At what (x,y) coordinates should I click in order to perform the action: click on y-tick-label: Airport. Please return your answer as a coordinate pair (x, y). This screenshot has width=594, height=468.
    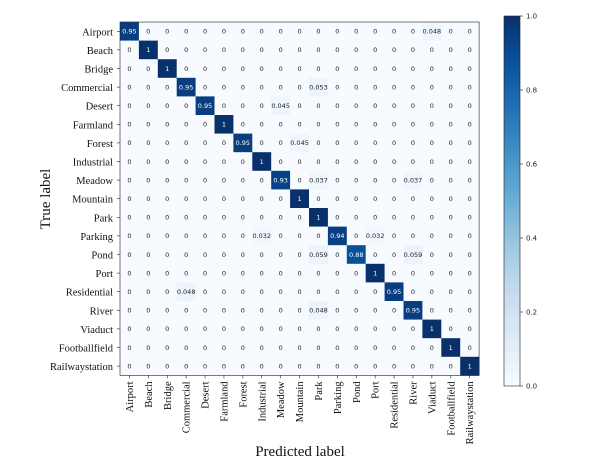
    Looking at the image, I should click on (97, 32).